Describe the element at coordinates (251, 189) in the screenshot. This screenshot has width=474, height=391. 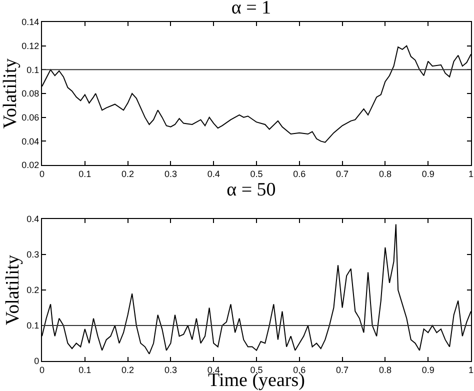
I see `chart-title: α = 50` at that location.